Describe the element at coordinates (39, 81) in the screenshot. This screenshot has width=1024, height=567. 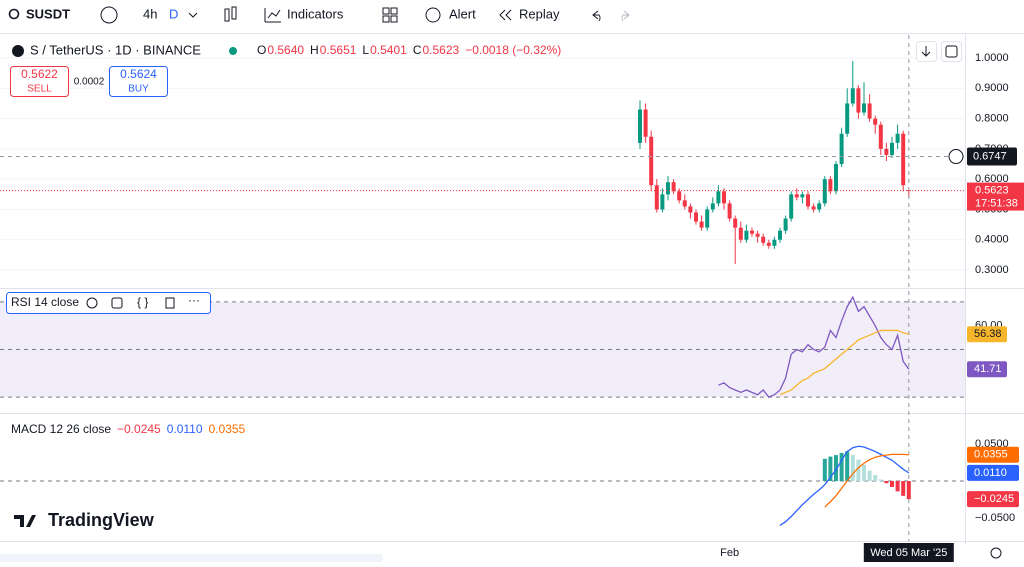
I see `sell-button` at that location.